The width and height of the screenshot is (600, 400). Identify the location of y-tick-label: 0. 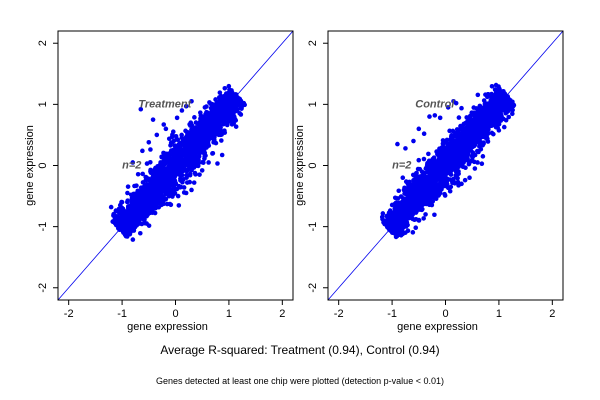
(313, 165).